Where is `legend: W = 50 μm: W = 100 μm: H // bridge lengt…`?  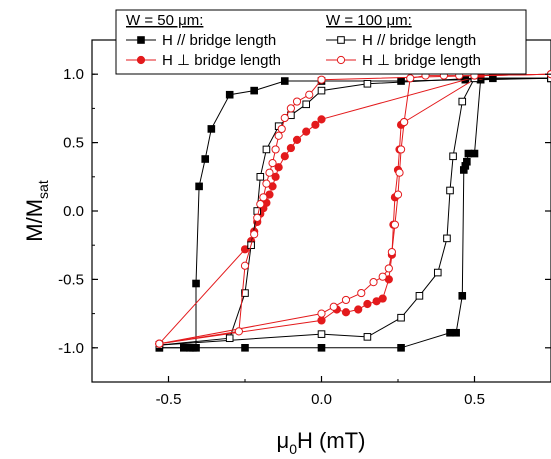
legend: W = 50 μm: W = 100 μm: H // bridge lengt… is located at coordinates (321, 42).